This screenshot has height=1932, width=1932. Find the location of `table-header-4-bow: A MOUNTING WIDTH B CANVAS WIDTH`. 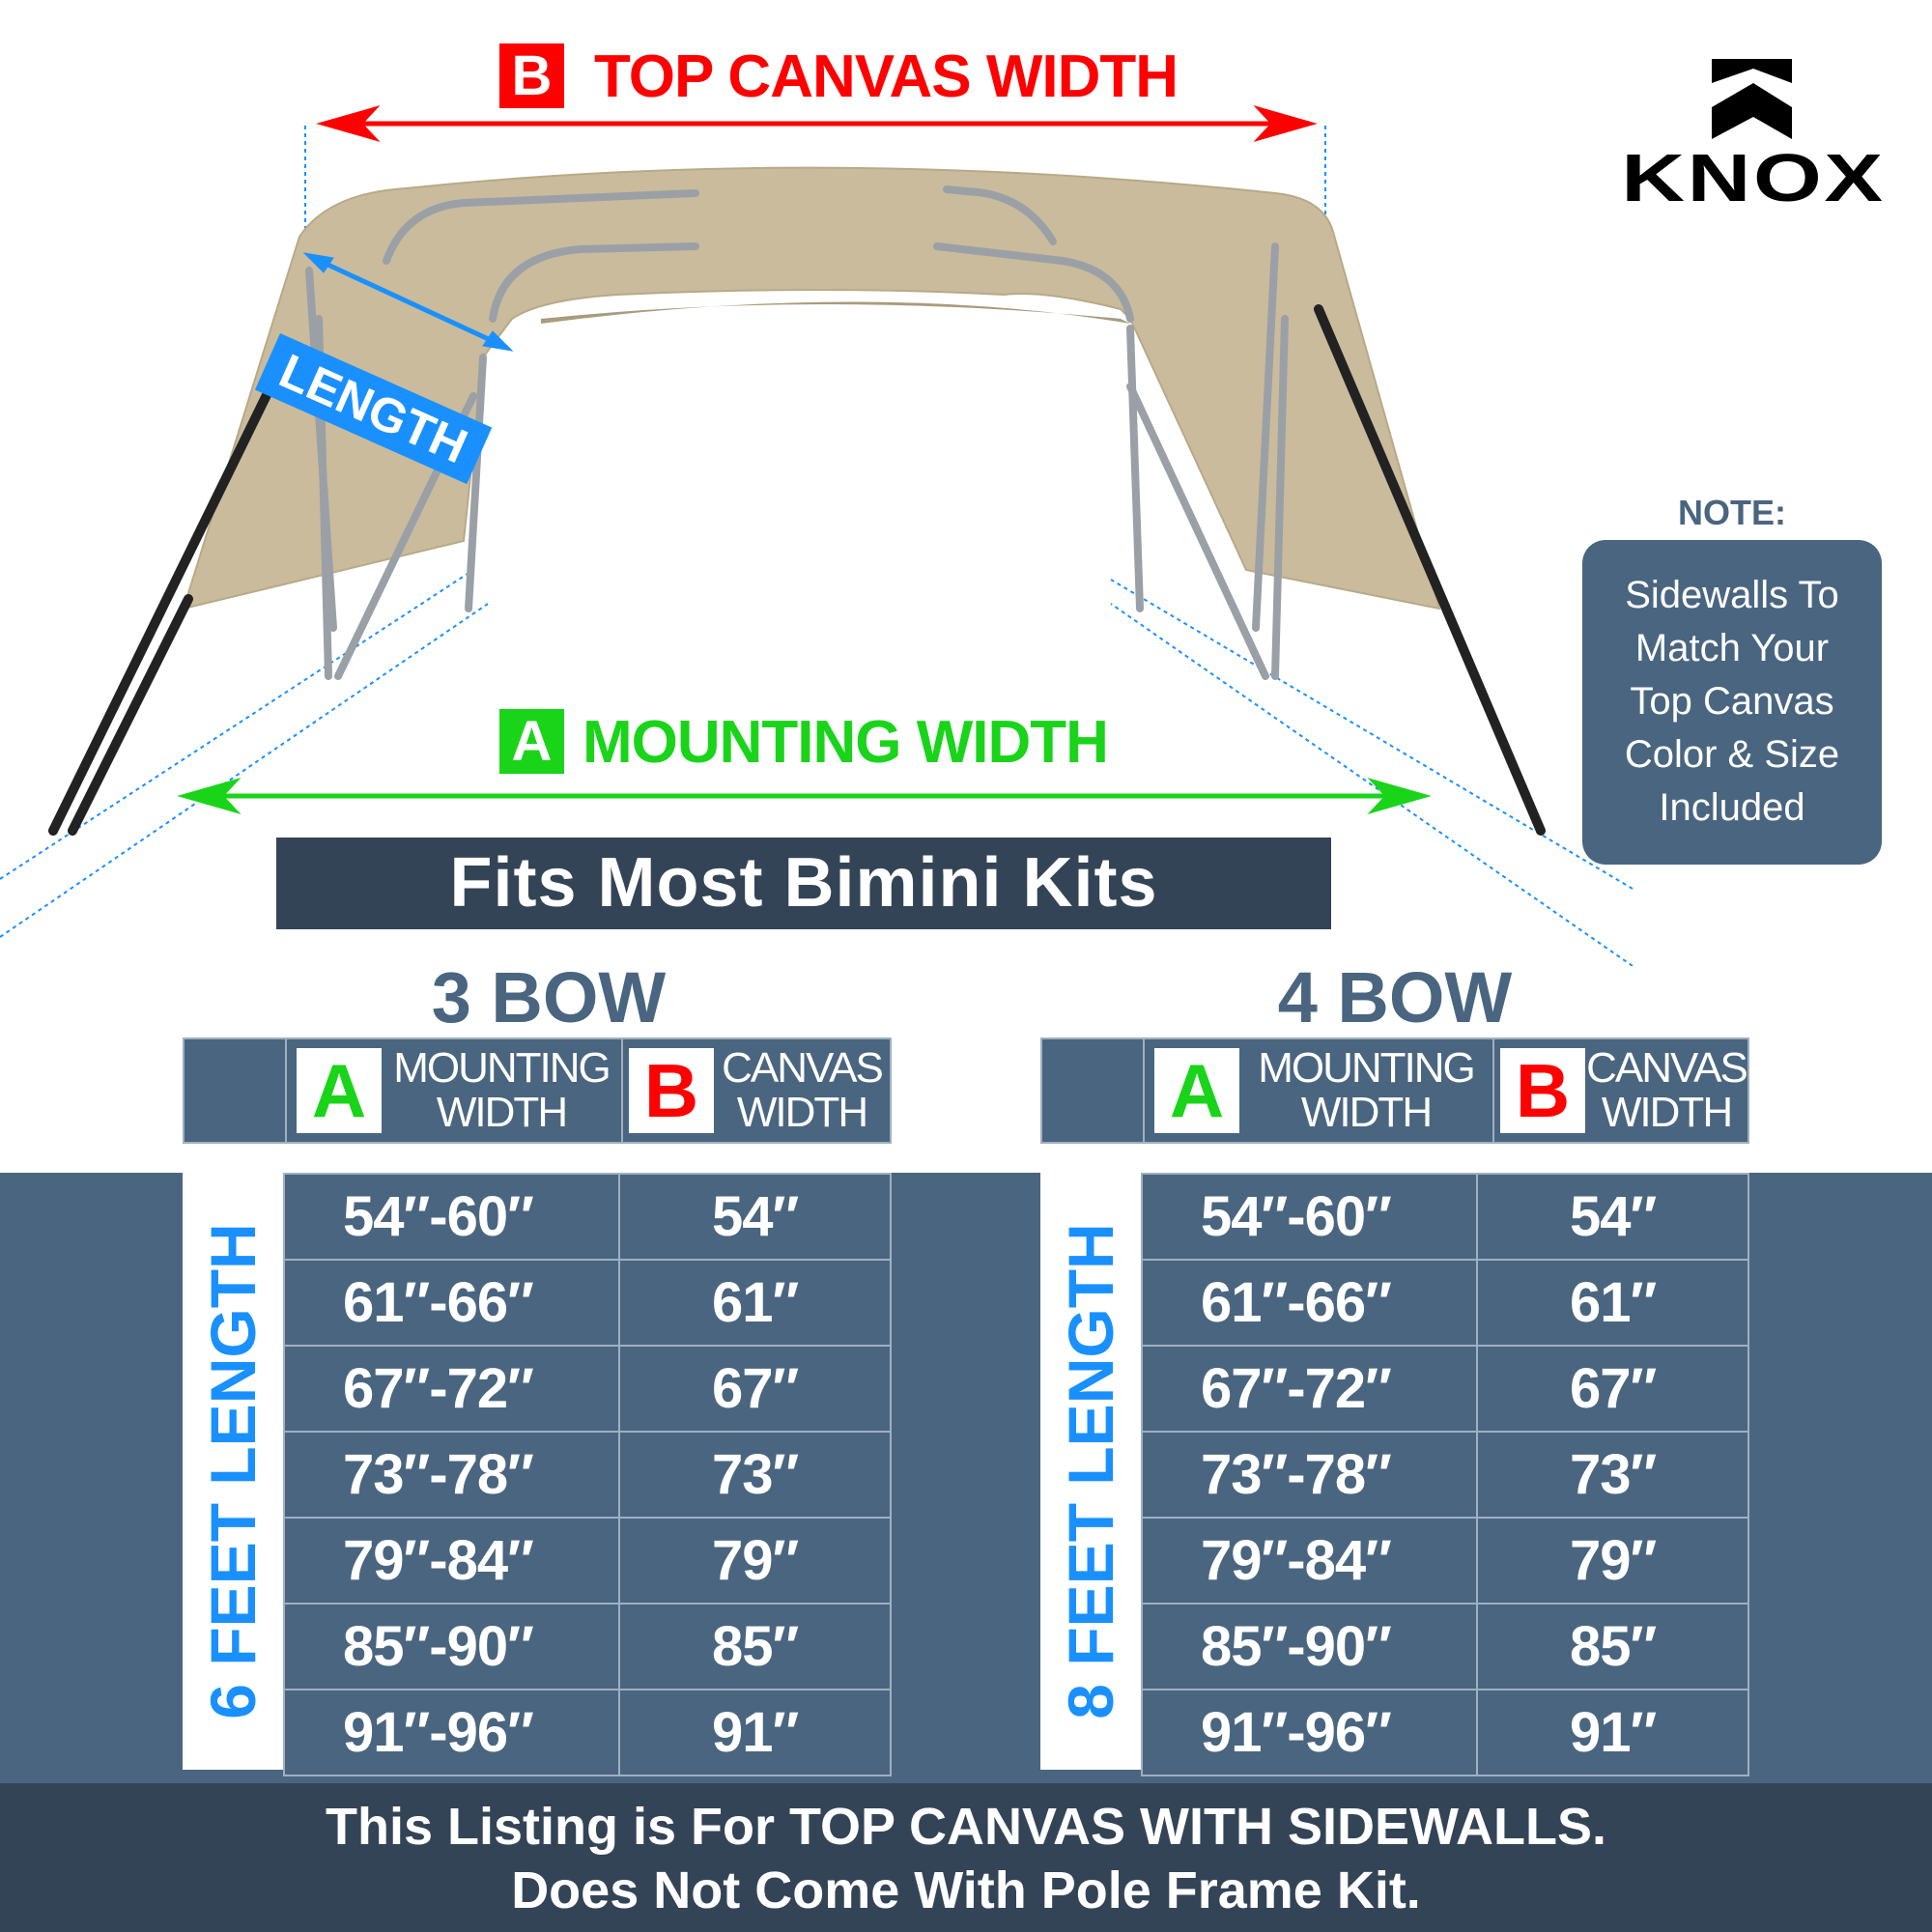

table-header-4-bow: A MOUNTING WIDTH B CANVAS WIDTH is located at coordinates (1394, 1090).